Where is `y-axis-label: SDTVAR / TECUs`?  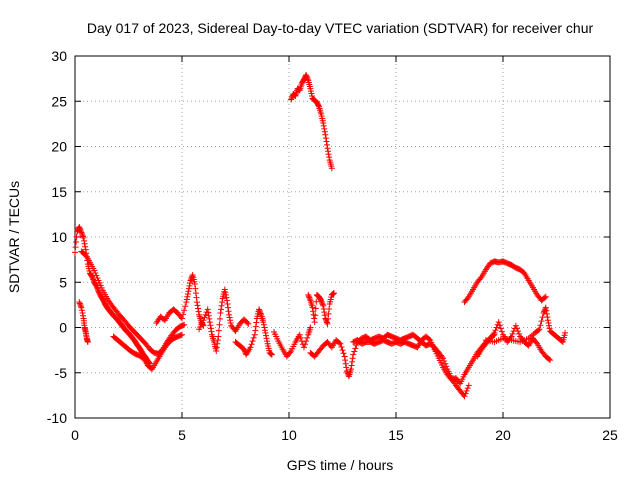
y-axis-label: SDTVAR / TECUs is located at coordinates (14, 237).